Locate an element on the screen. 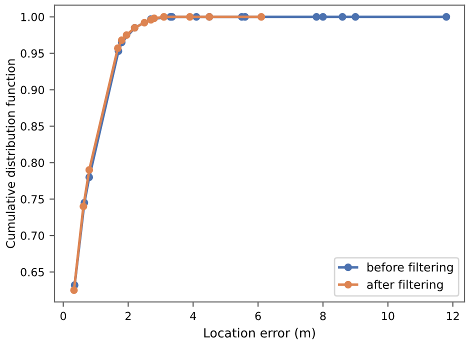 The width and height of the screenshot is (474, 347). x-tick-label: 6 is located at coordinates (258, 316).